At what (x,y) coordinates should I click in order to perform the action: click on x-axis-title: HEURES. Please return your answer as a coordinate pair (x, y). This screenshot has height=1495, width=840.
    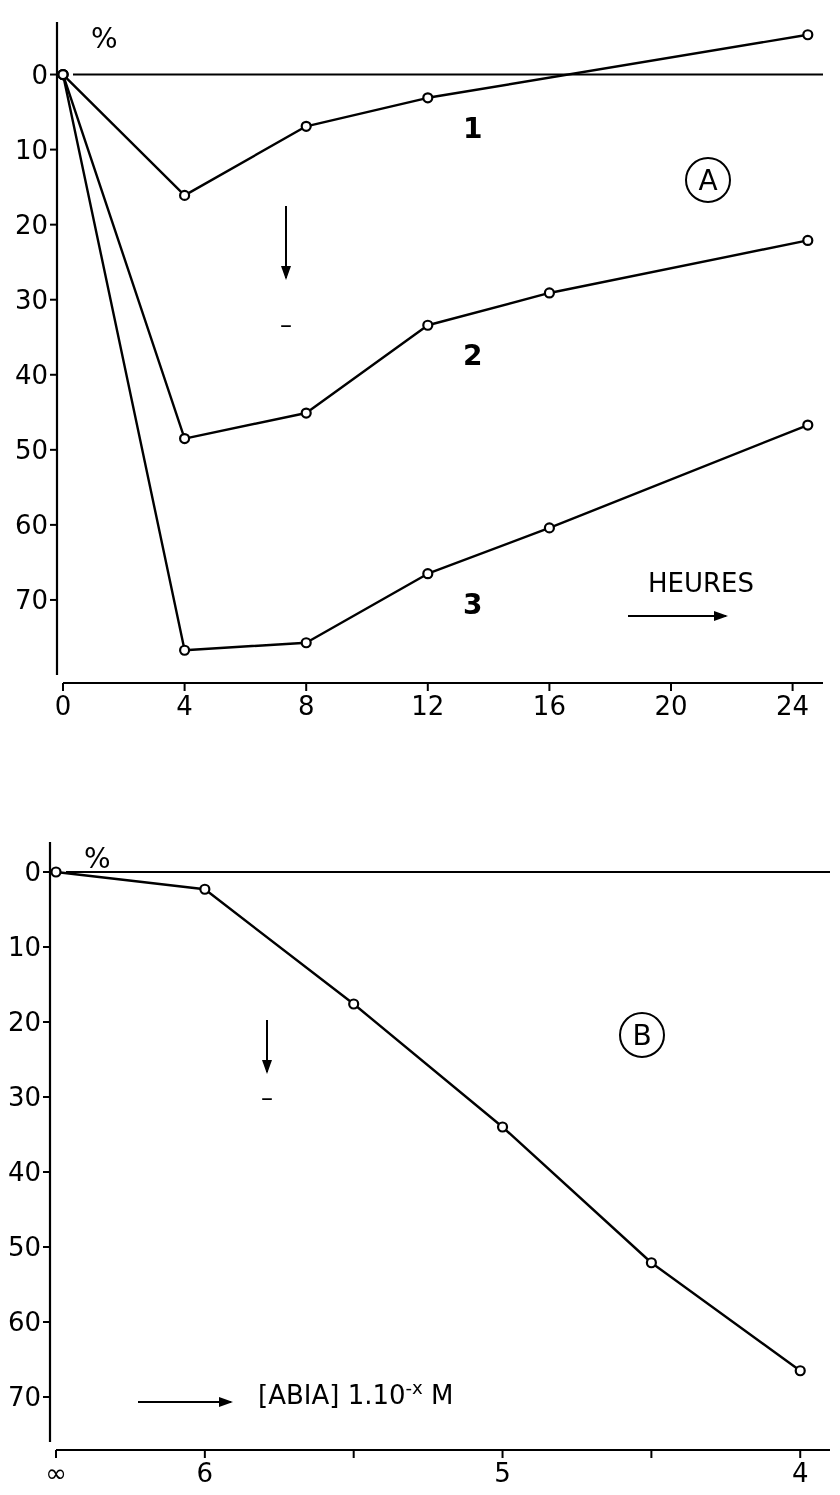
    Looking at the image, I should click on (701, 583).